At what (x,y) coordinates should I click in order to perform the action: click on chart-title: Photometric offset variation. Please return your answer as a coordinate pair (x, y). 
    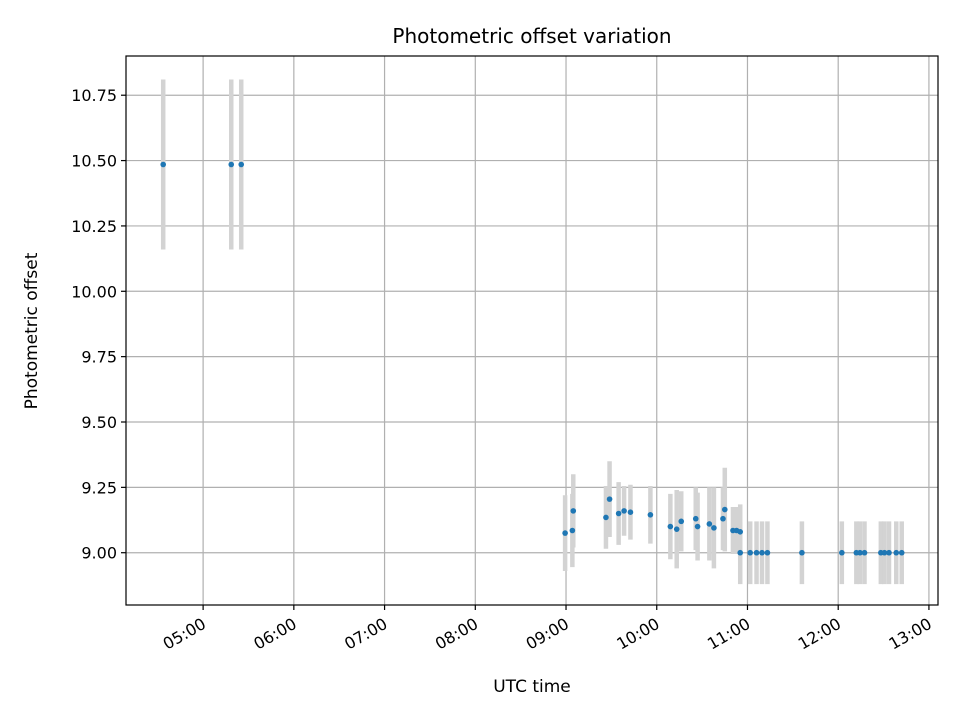
    Looking at the image, I should click on (531, 36).